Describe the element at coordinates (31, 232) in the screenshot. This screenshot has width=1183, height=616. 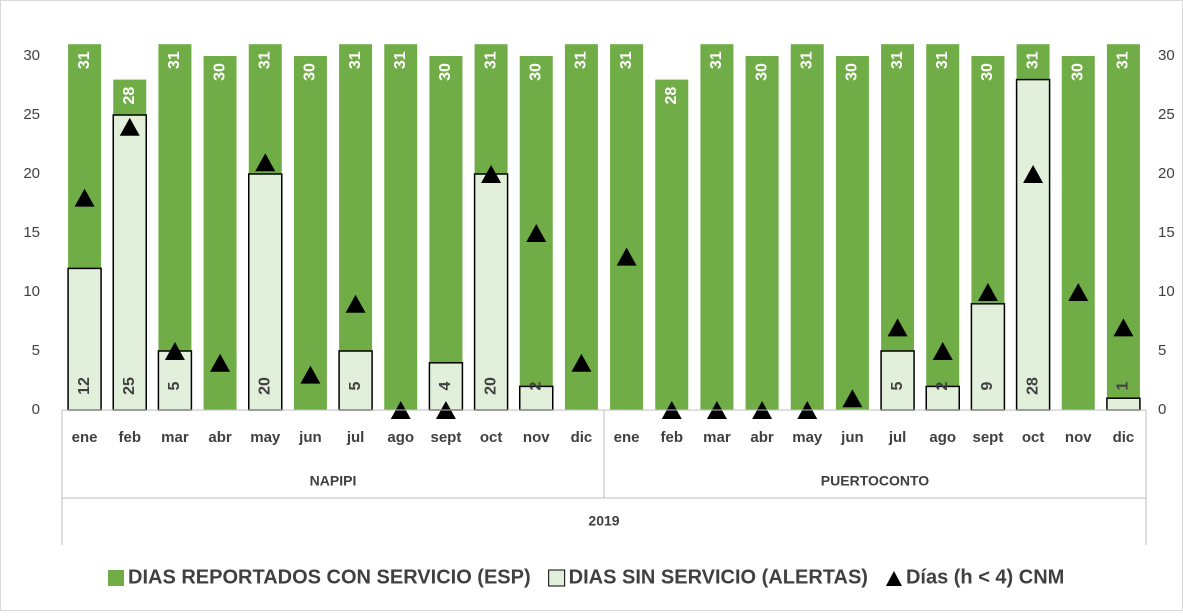
I see `y-tick-label: 15` at that location.